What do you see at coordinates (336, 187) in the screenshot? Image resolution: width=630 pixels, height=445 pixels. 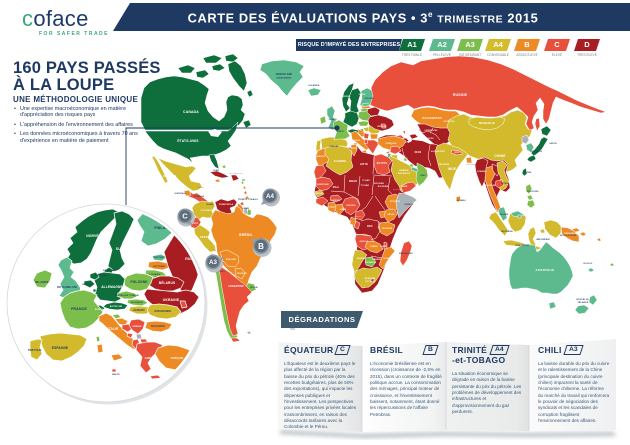 I see `svg-text: MALI` at bounding box center [336, 187].